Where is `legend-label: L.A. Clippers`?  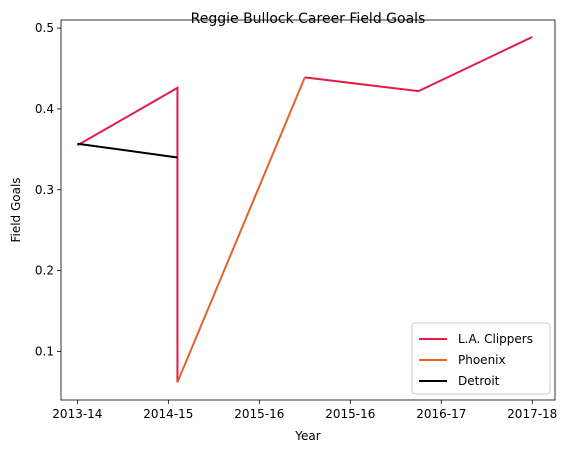
legend-label: L.A. Clippers is located at coordinates (495, 339).